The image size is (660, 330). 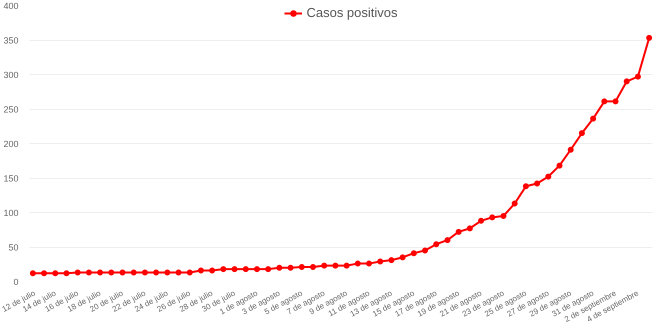 What do you see at coordinates (16, 282) in the screenshot?
I see `y-tick-label: 0` at bounding box center [16, 282].